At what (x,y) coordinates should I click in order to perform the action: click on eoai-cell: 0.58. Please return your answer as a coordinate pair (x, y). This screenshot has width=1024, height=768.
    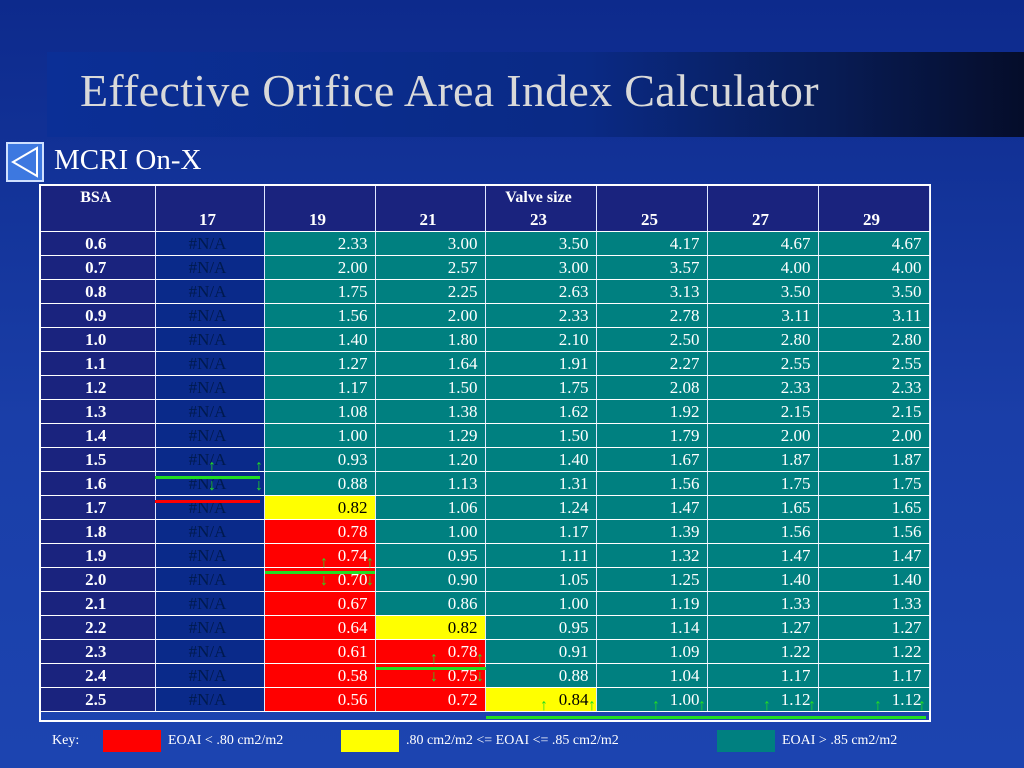
    Looking at the image, I should click on (320, 675).